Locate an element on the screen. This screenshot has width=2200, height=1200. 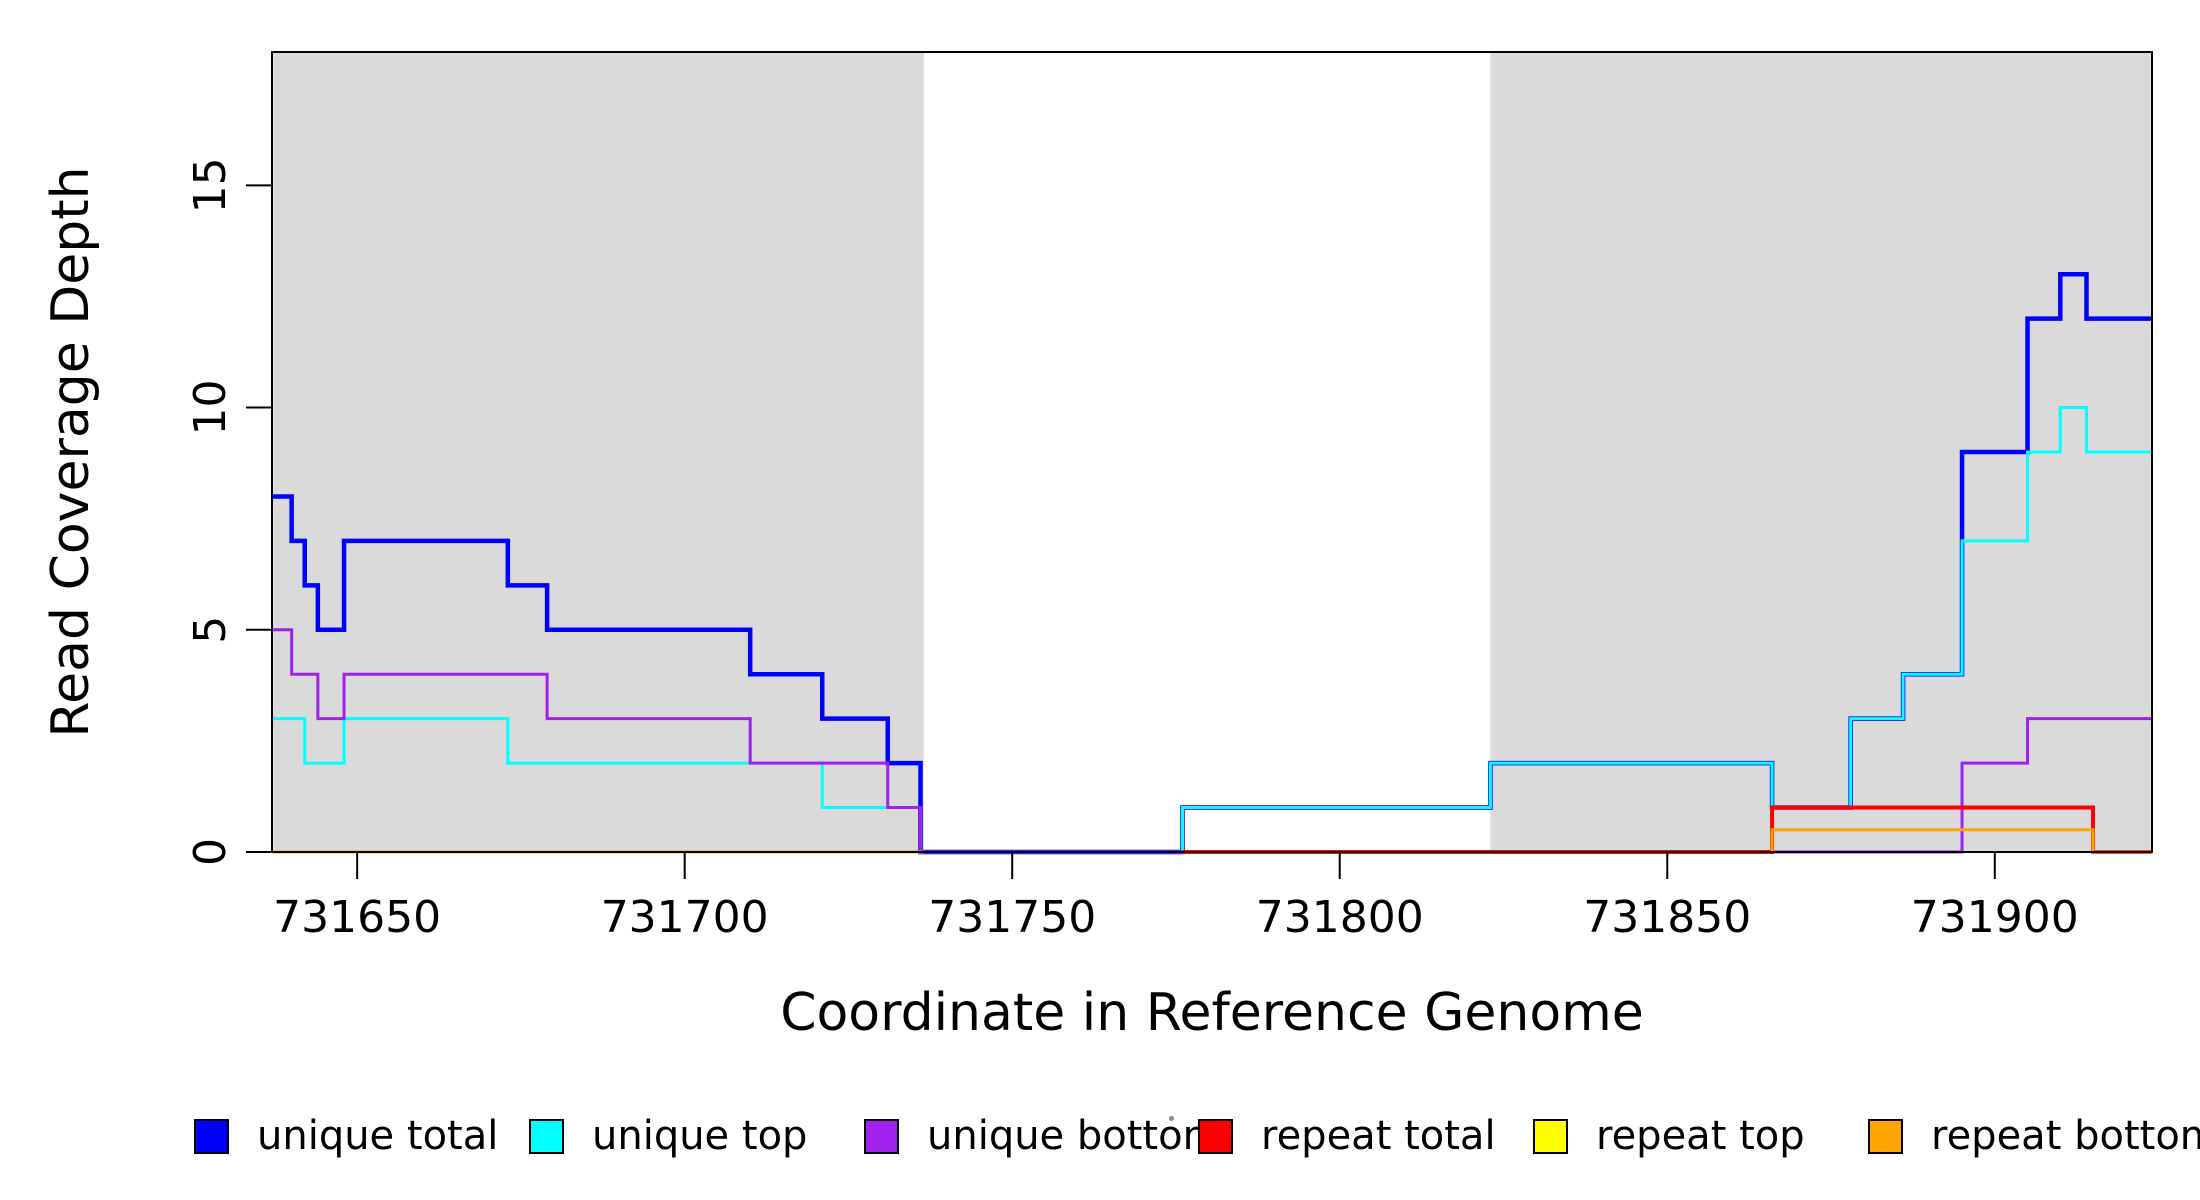
x-tick-label: 731900 is located at coordinates (1995, 917).